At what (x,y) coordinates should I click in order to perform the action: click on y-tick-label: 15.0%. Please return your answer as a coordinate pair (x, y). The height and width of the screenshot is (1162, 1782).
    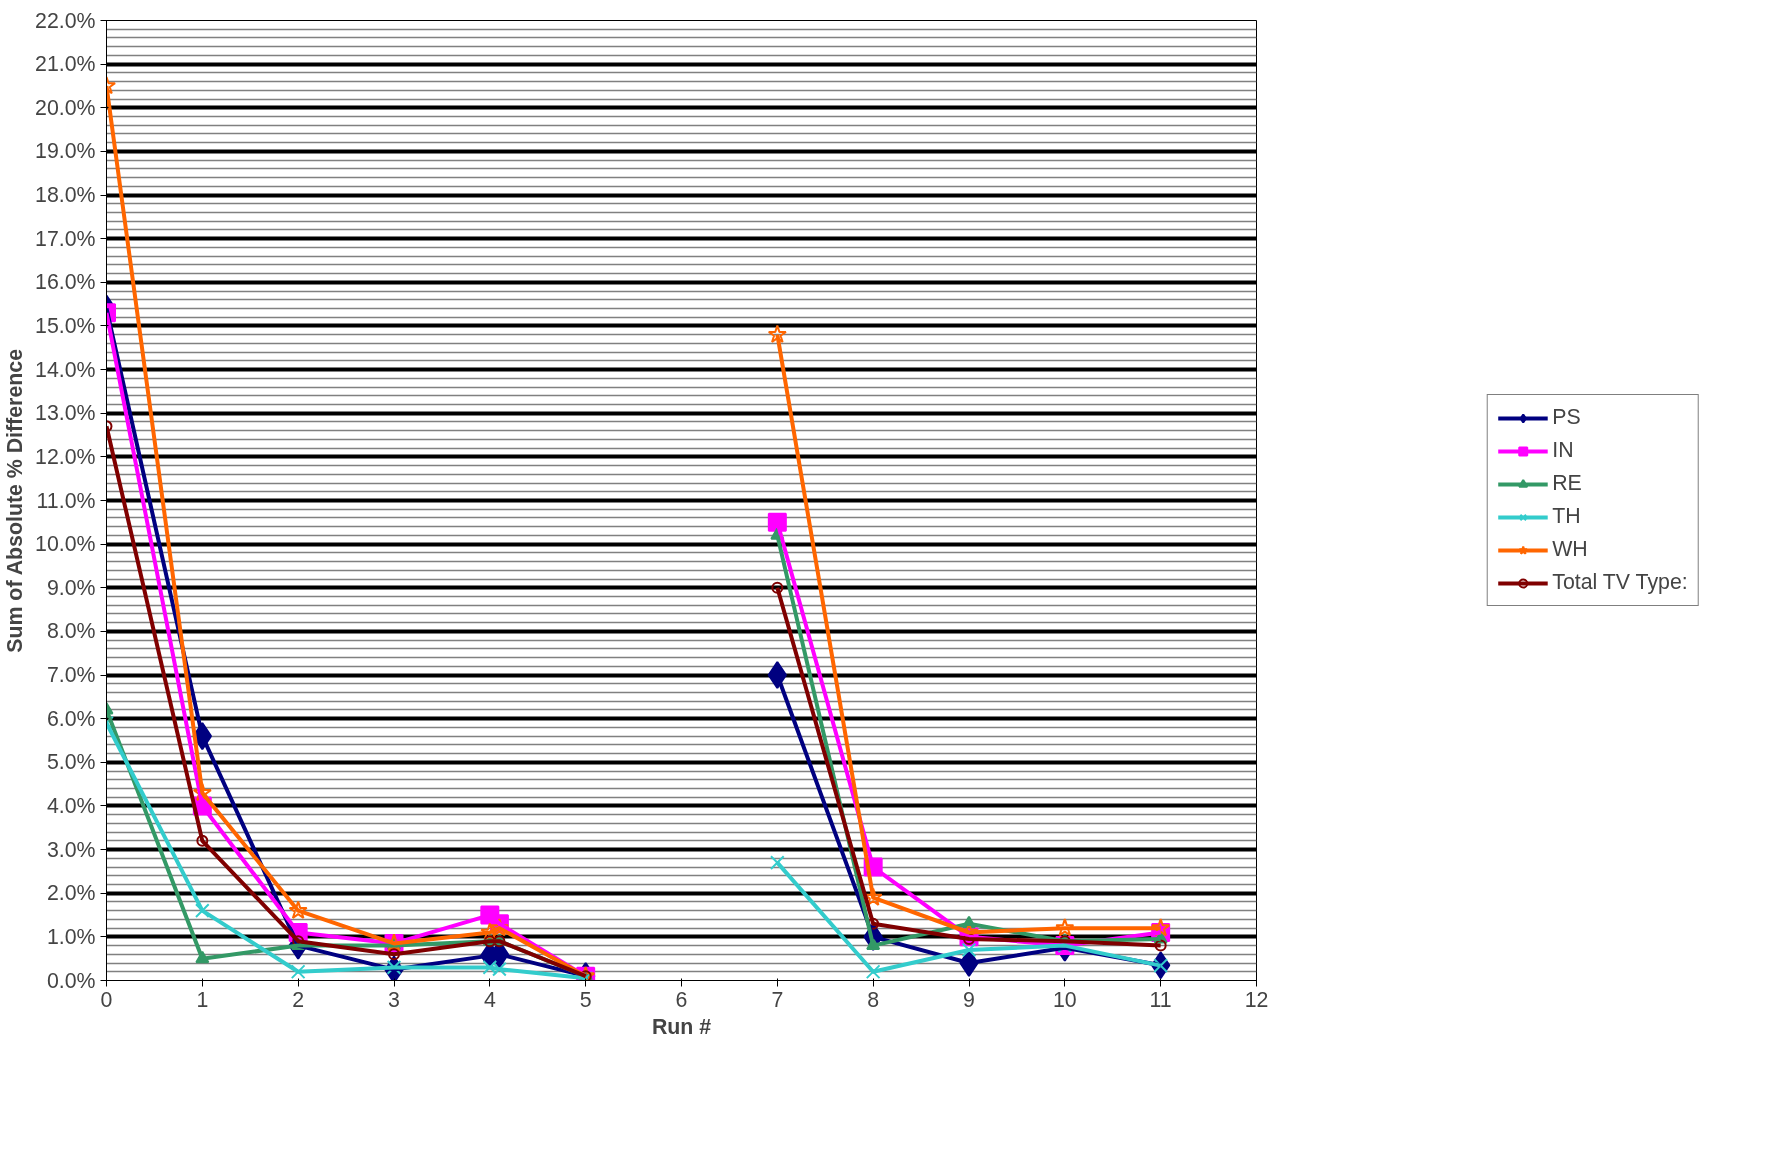
    Looking at the image, I should click on (65, 325).